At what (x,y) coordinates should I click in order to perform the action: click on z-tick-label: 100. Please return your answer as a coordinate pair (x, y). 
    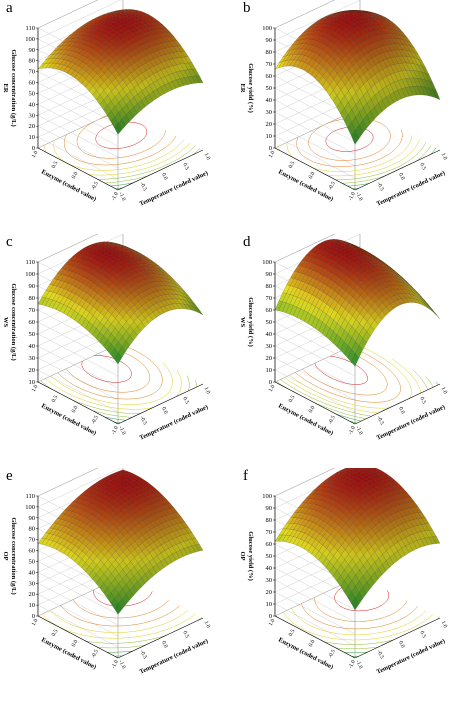
    Looking at the image, I should click on (267, 28).